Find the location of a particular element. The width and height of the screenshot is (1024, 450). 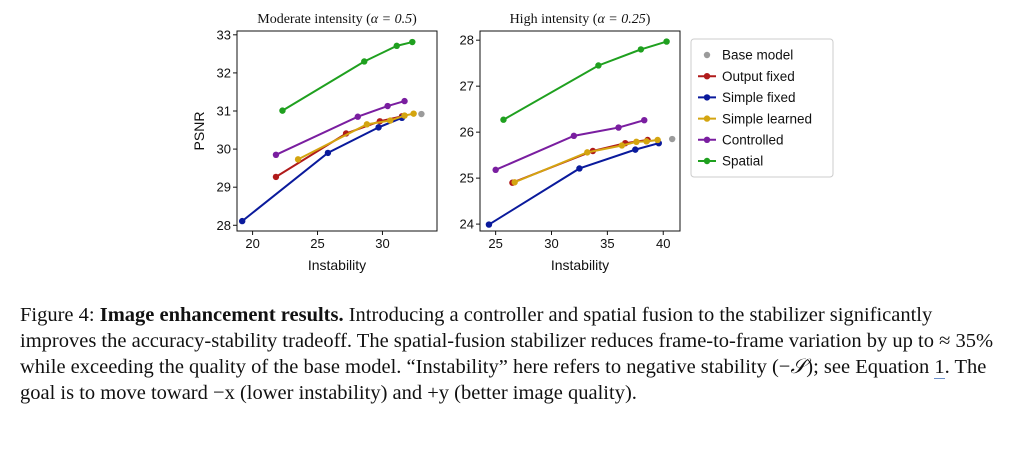

axis-ticks: 25 30 35 40 24 25 26 27 28 is located at coordinates (565, 142).